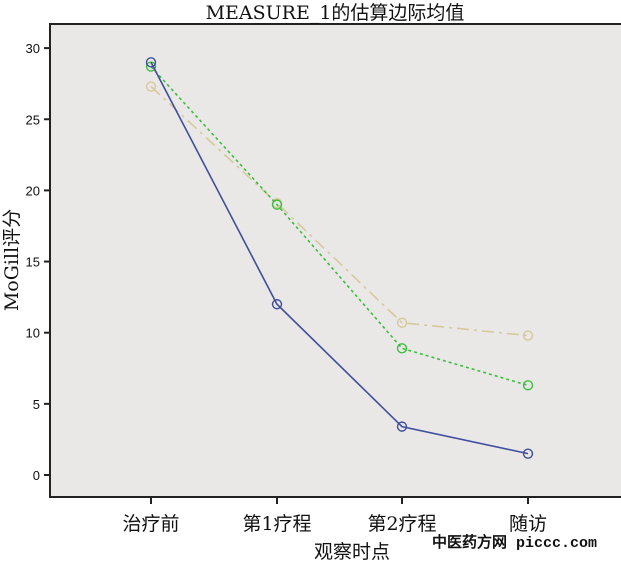  What do you see at coordinates (33, 119) in the screenshot?
I see `y-tick-label: 25` at bounding box center [33, 119].